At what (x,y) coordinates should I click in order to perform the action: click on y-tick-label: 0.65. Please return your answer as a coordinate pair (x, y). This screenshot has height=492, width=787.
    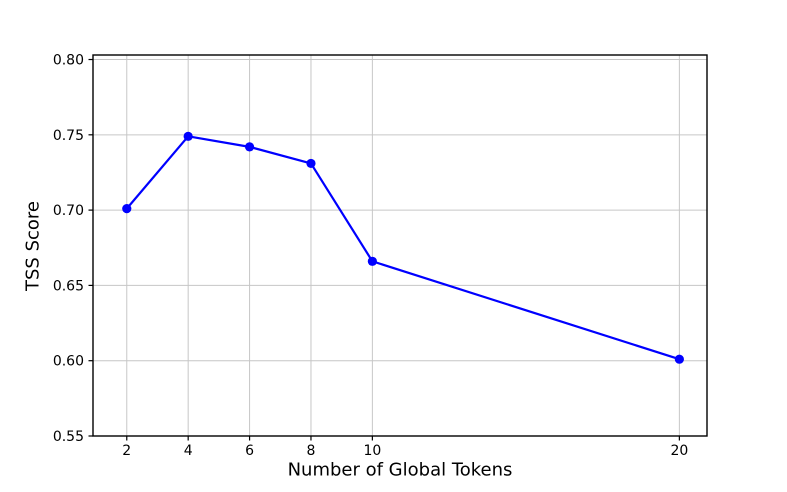
    Looking at the image, I should click on (68, 286).